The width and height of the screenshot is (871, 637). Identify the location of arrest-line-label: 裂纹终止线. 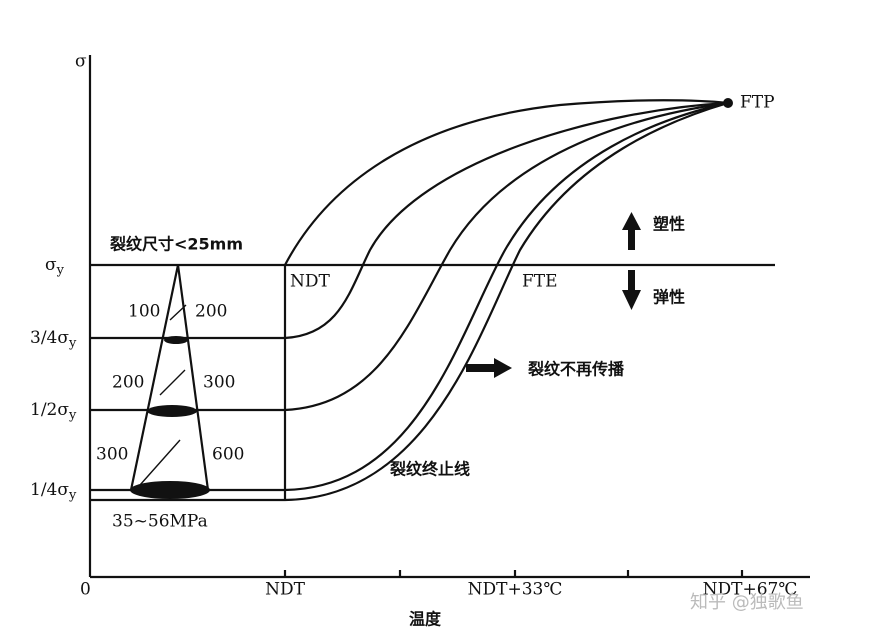
(429, 469).